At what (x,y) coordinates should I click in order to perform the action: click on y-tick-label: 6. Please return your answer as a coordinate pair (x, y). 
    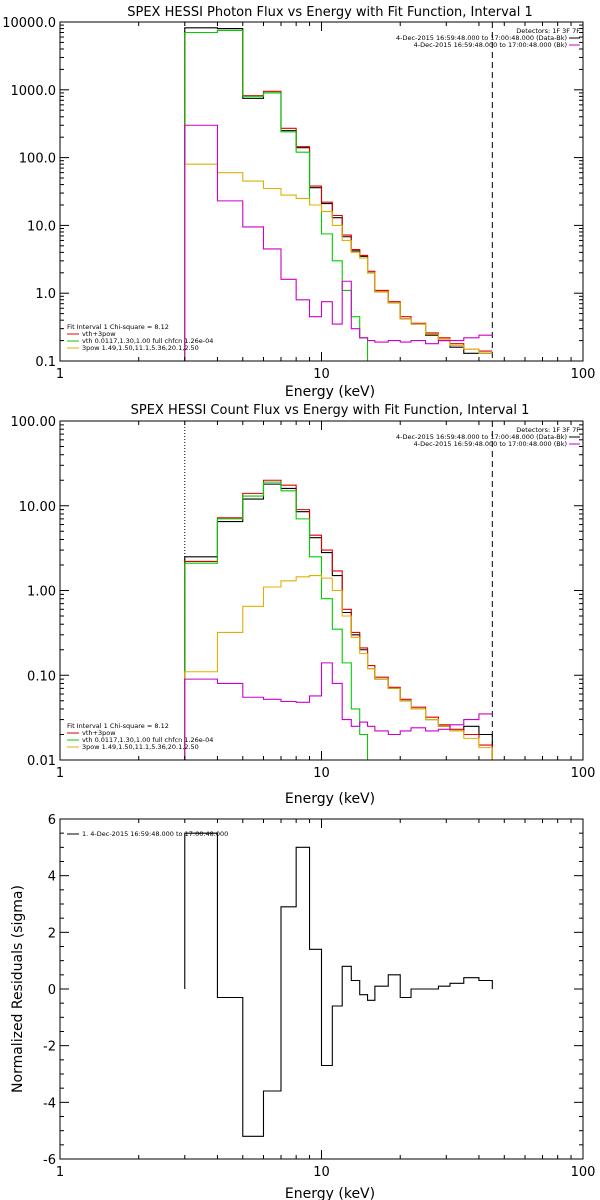
    Looking at the image, I should click on (52, 820).